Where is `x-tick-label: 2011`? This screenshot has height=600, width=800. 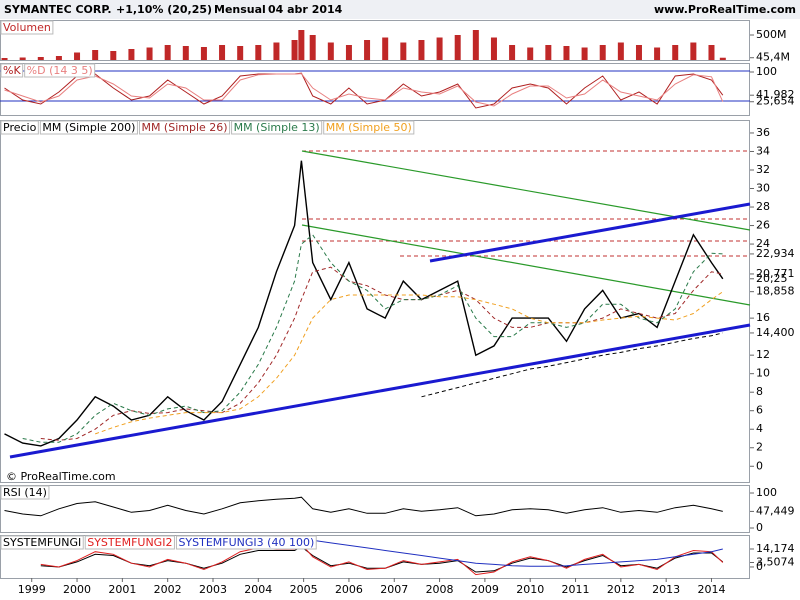 x-tick-label: 2011 is located at coordinates (576, 589).